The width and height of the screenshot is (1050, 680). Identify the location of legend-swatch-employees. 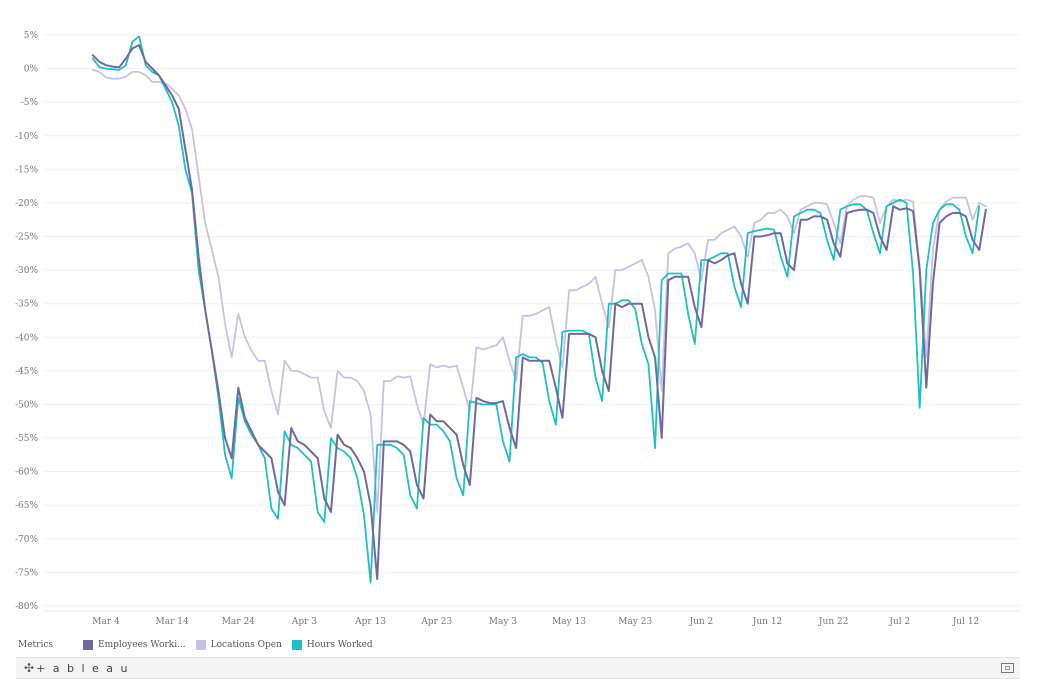
(88, 645).